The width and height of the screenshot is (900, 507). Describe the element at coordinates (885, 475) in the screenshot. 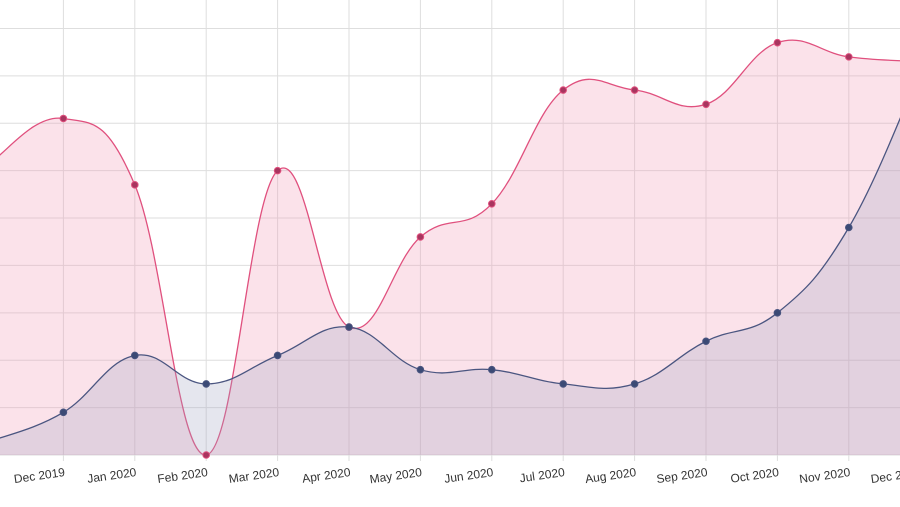

I see `x-tick-label: Dec 2020` at that location.